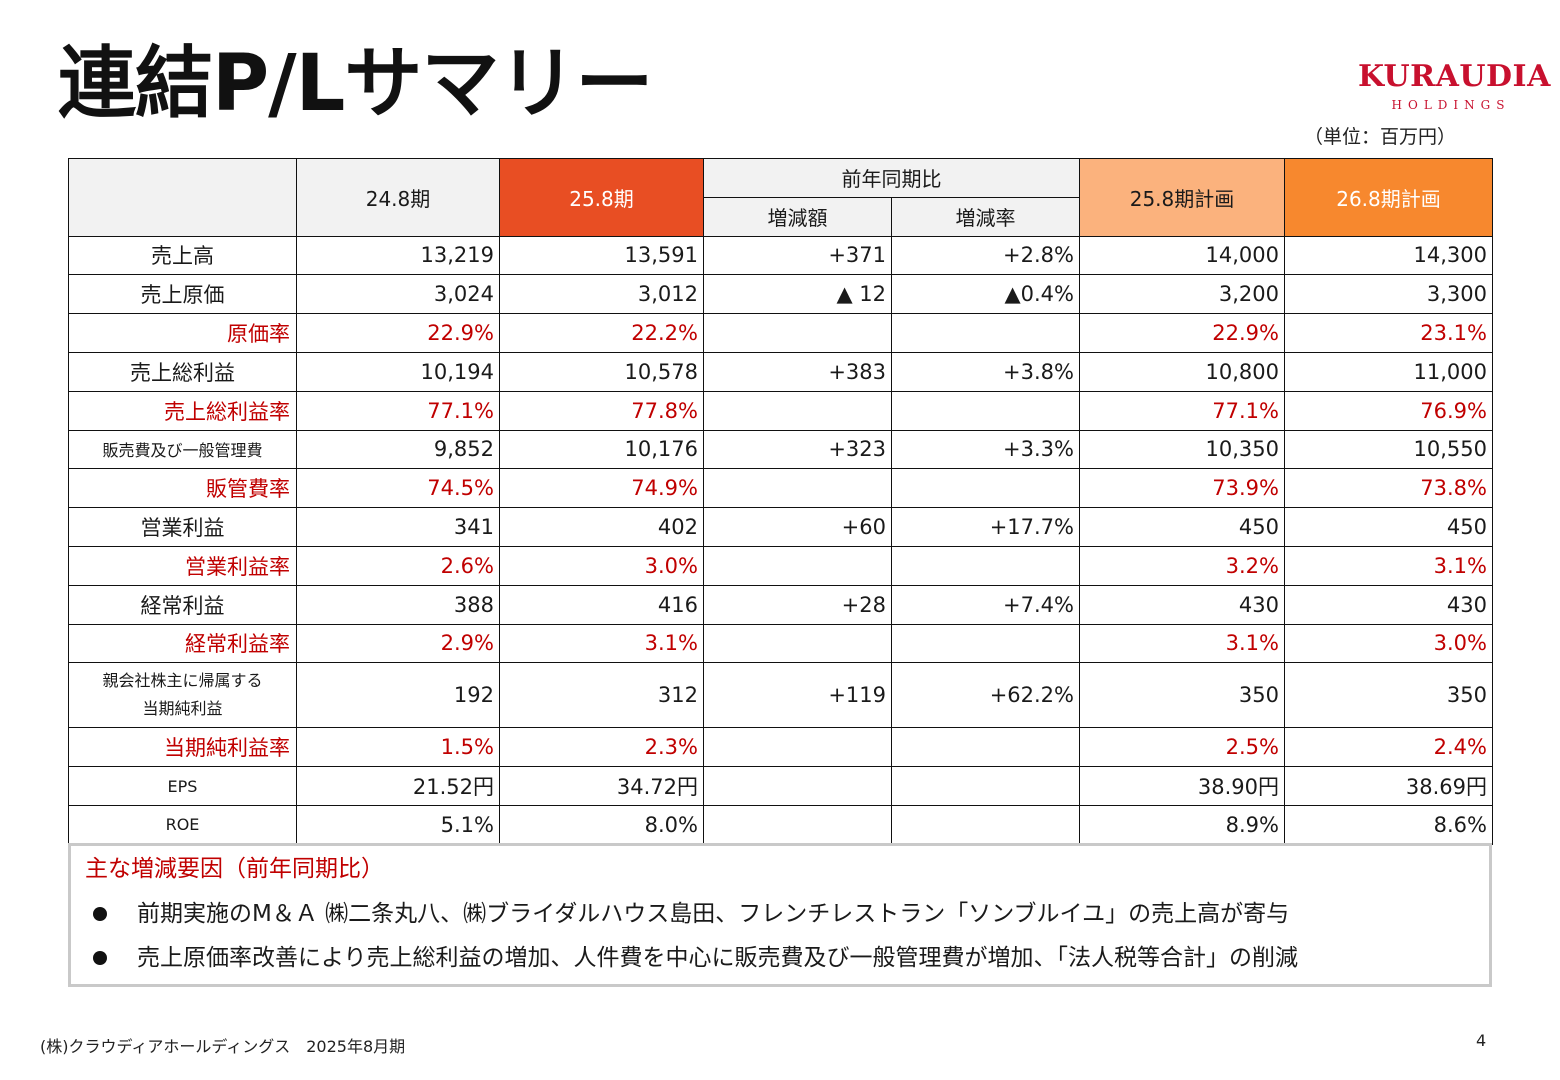  What do you see at coordinates (182, 695) in the screenshot?
I see `row-label: 親会社株主に帰属する 当期純利益` at bounding box center [182, 695].